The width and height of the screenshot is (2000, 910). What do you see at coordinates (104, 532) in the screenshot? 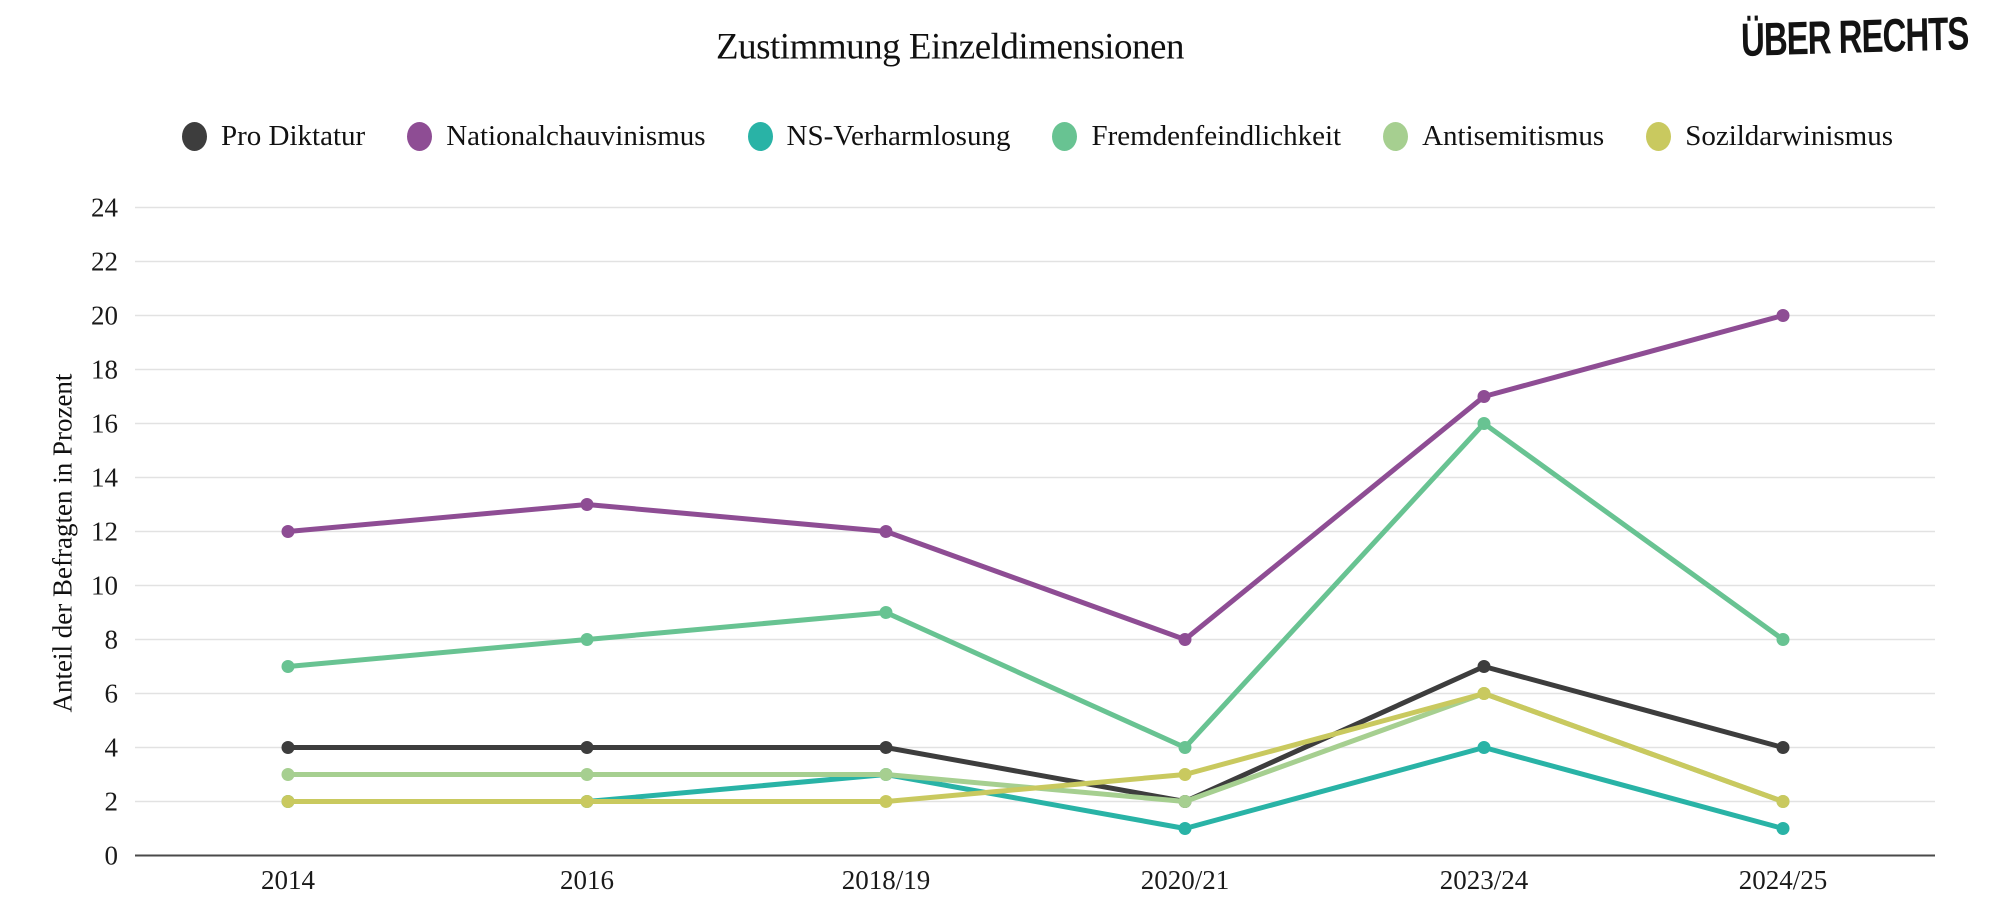
I see `y-tick-label-12: 12` at bounding box center [104, 532].